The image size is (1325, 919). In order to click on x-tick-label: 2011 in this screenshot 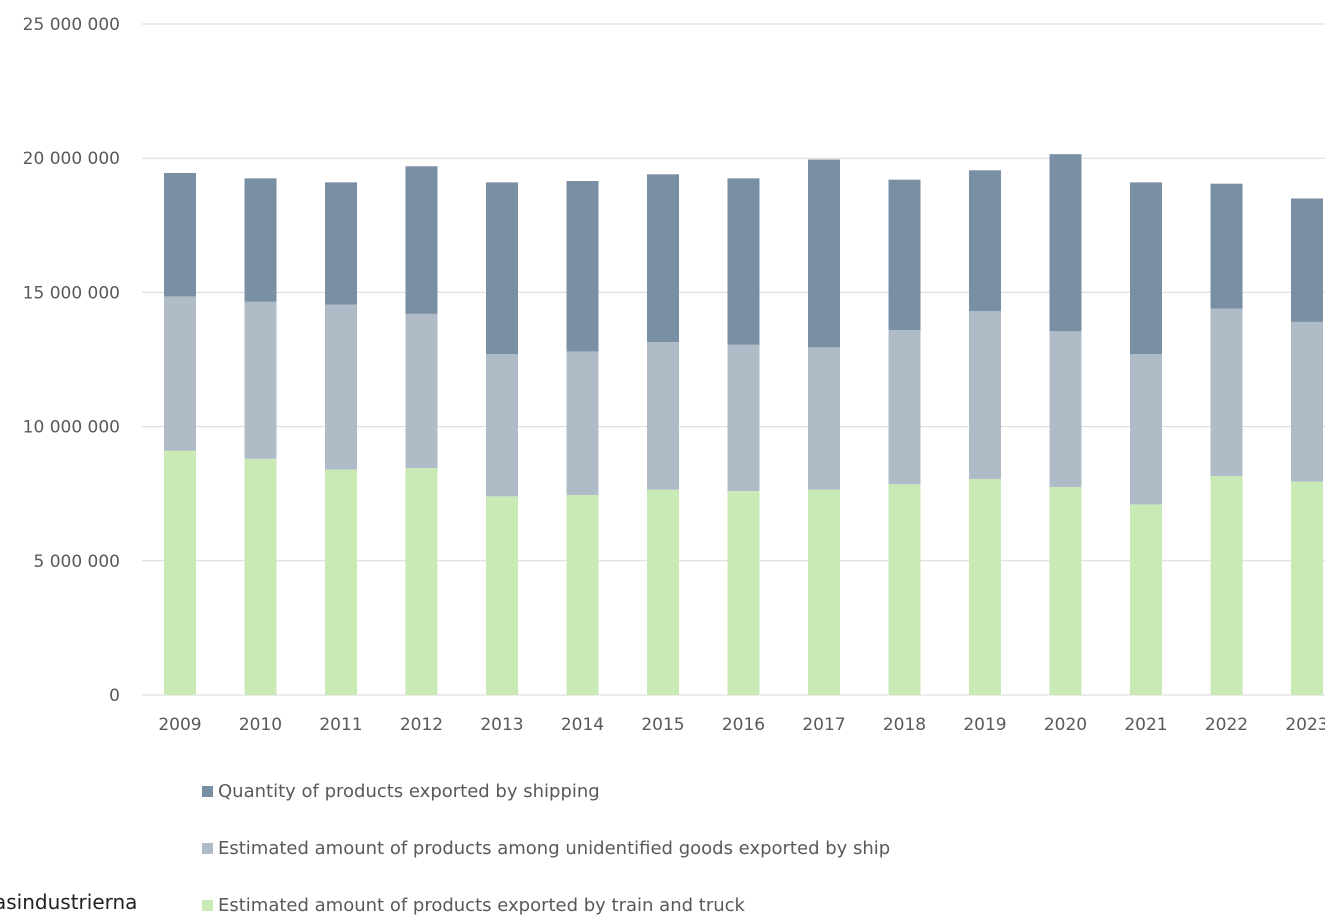, I will do `click(340, 725)`.